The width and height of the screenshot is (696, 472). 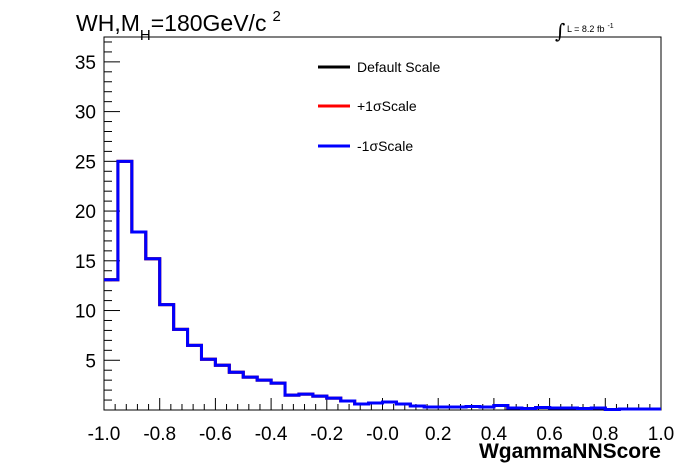 I want to click on x-tick-label: 0.8, so click(x=605, y=434).